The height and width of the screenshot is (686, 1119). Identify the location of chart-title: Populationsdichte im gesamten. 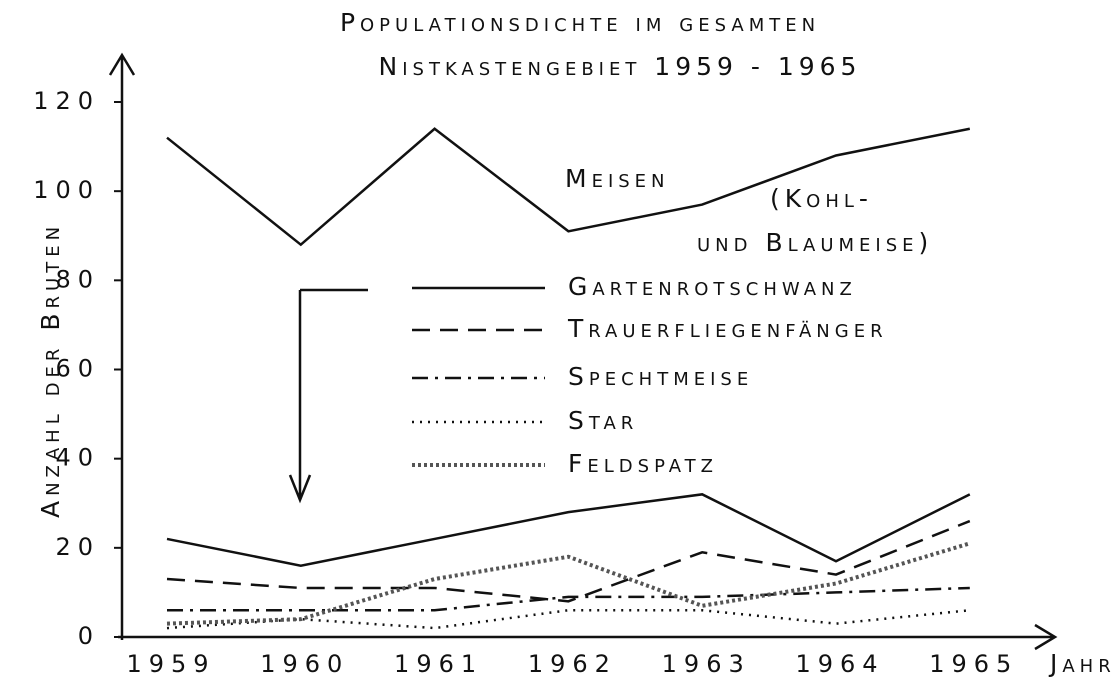
(580, 22).